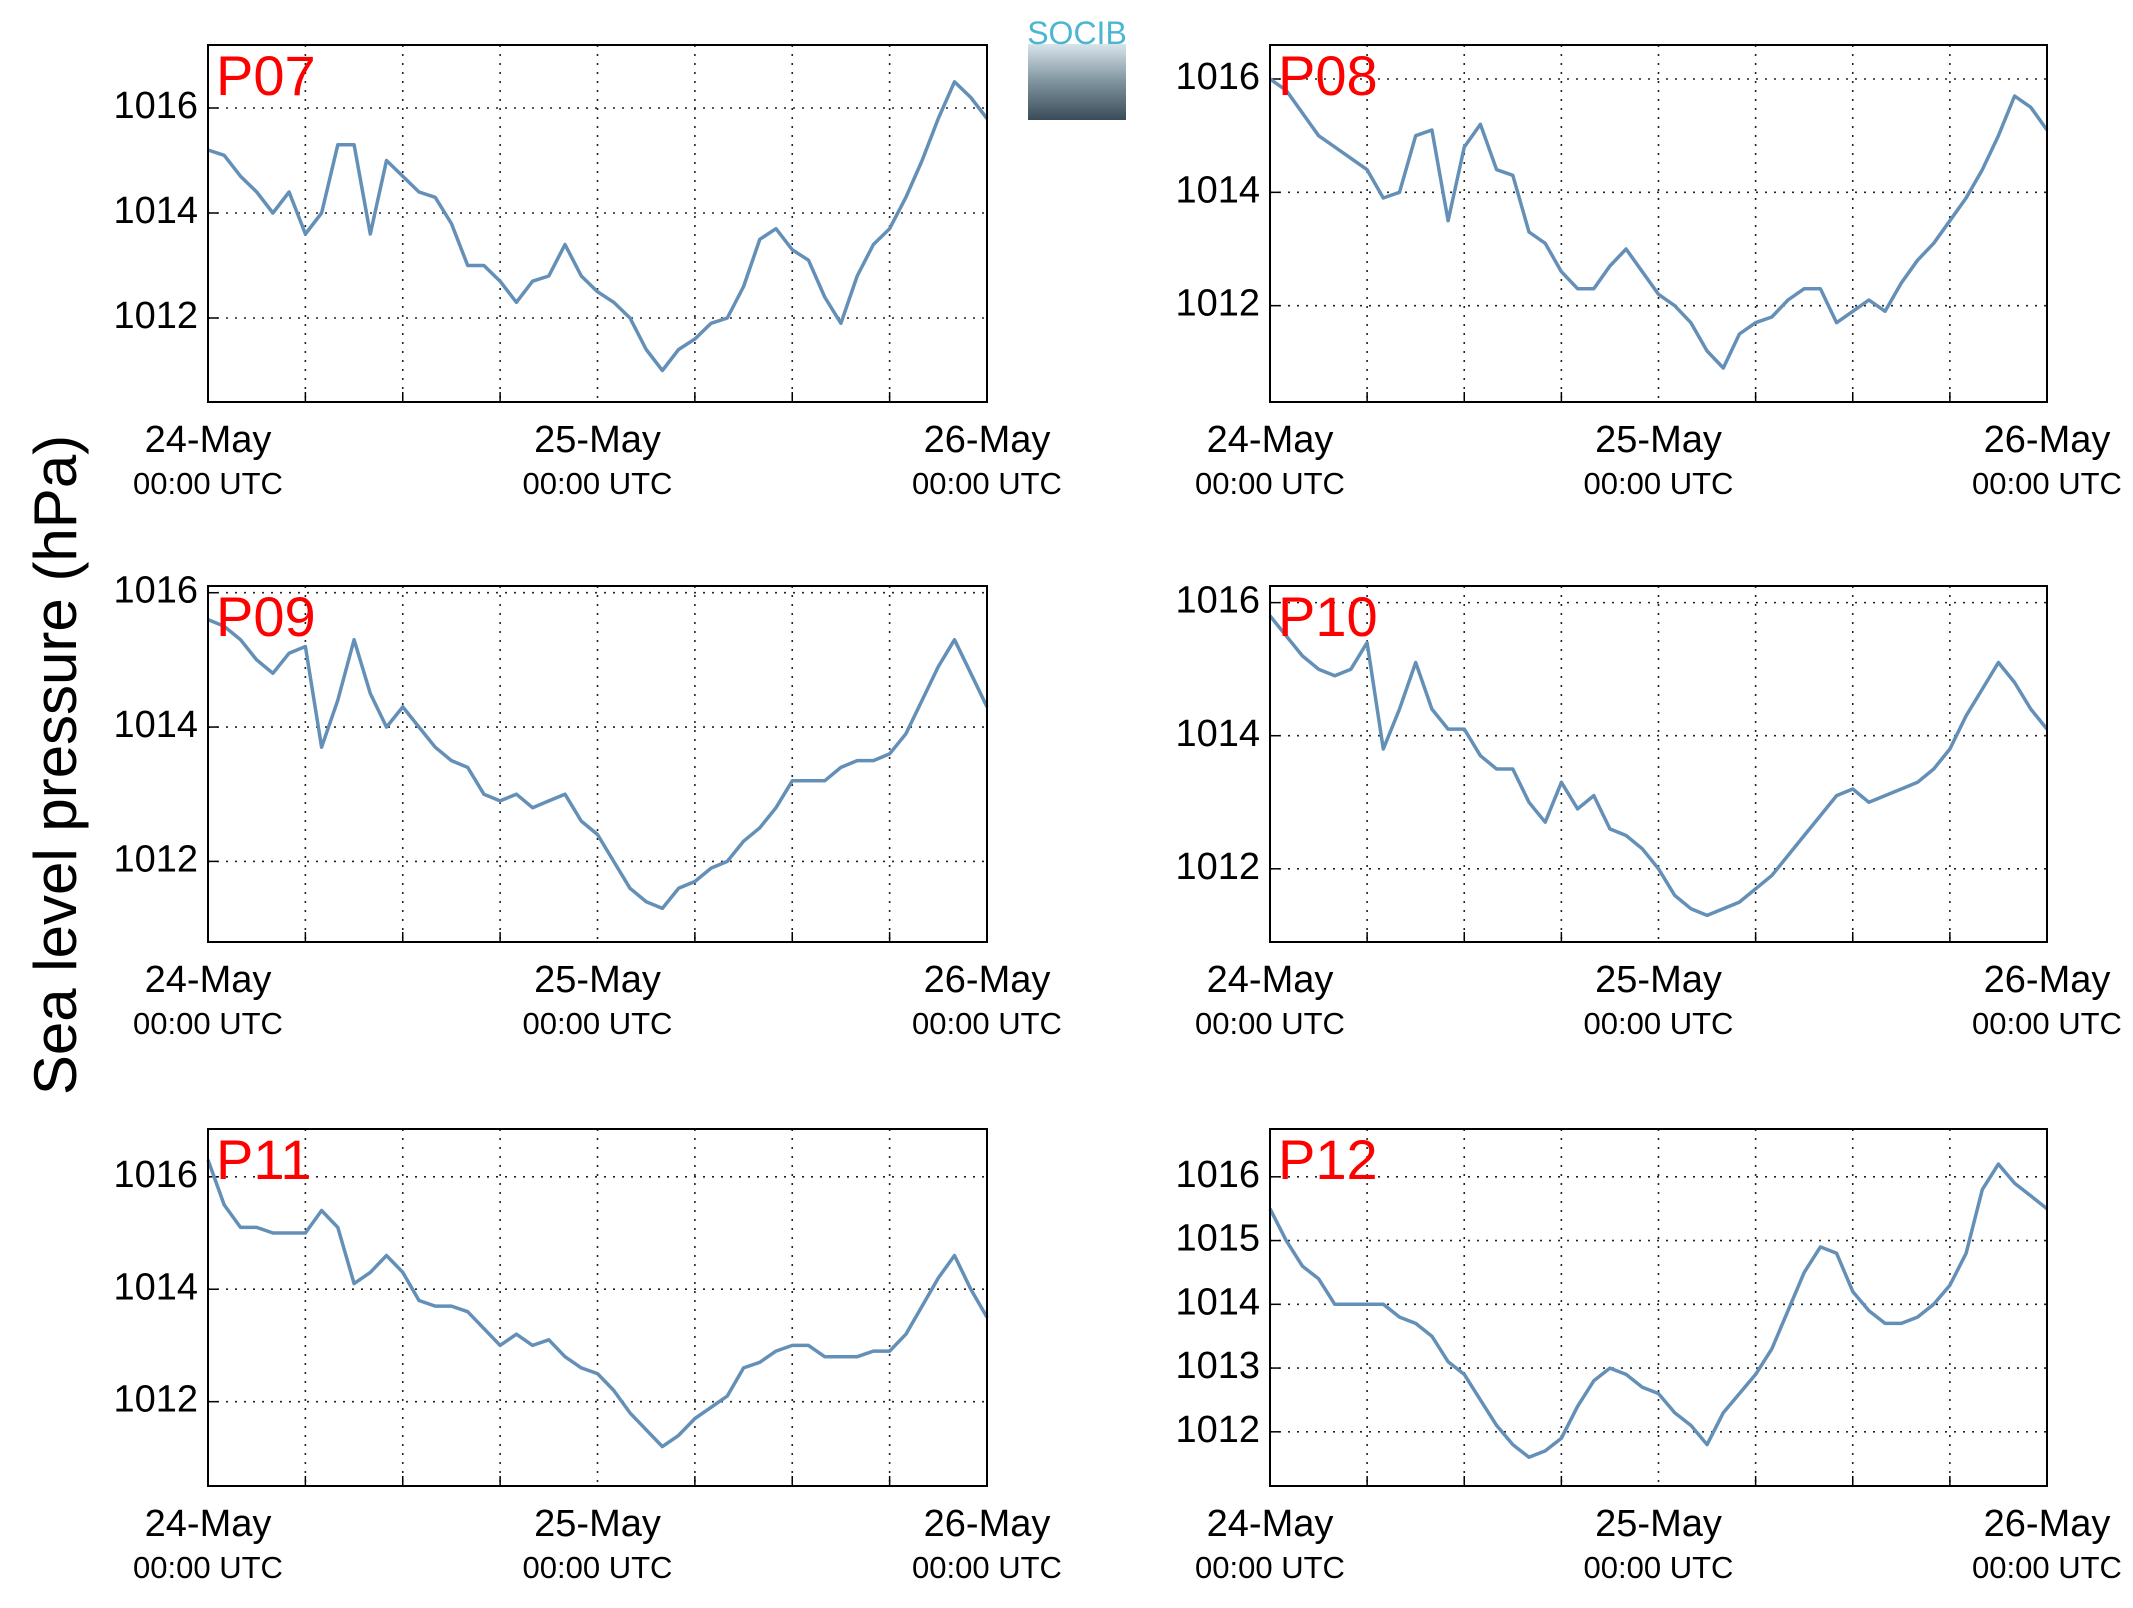  What do you see at coordinates (1217, 1366) in the screenshot?
I see `y-tick-label: 1013` at bounding box center [1217, 1366].